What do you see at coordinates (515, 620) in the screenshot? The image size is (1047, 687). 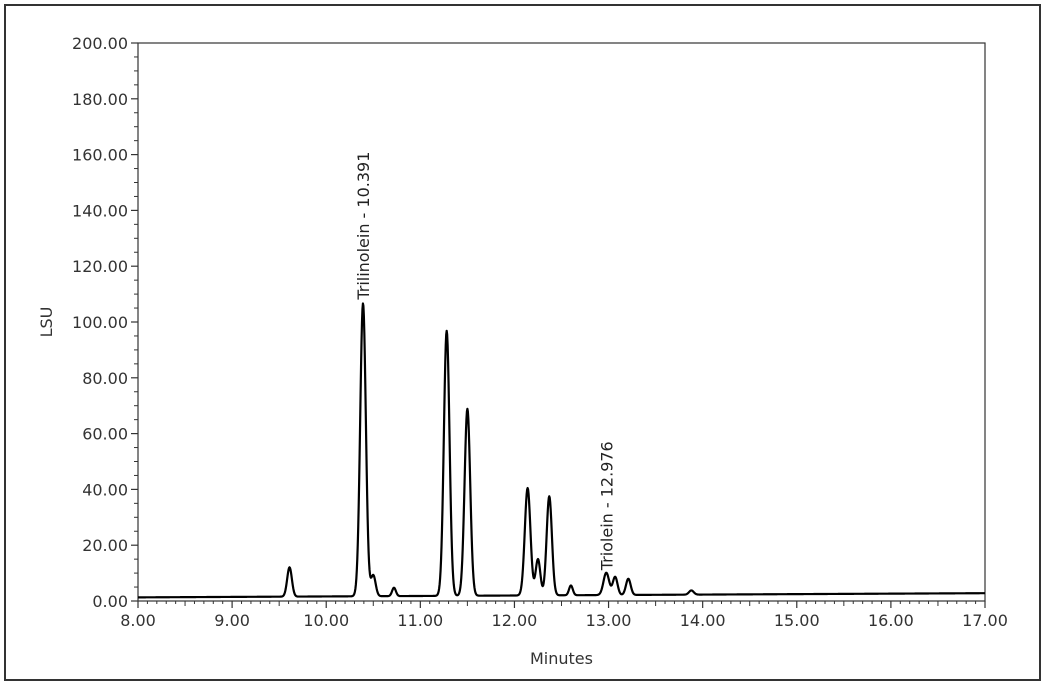 I see `x-tick-label: 12.00` at bounding box center [515, 620].